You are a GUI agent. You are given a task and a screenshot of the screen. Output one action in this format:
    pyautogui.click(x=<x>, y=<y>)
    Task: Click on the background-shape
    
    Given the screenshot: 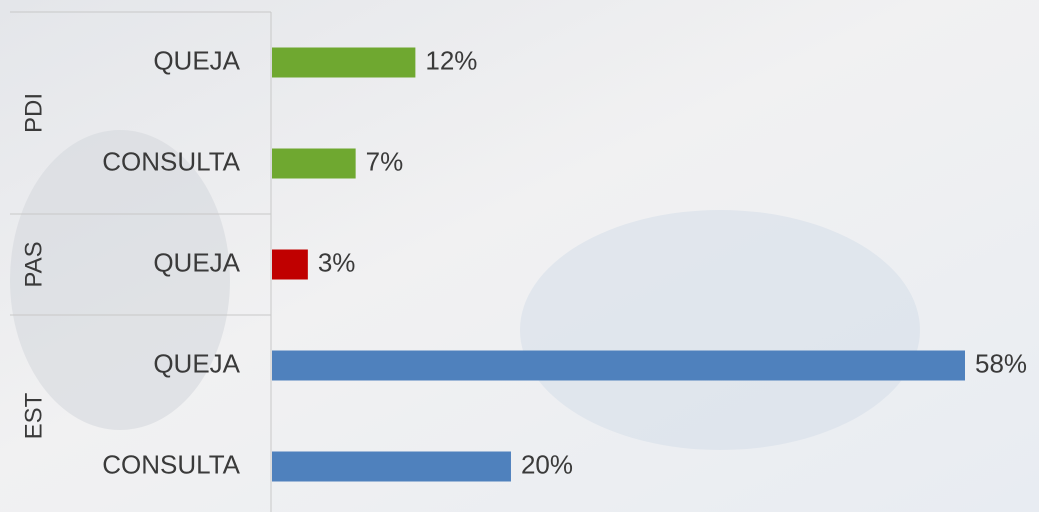 What is the action you would take?
    pyautogui.click(x=120, y=280)
    